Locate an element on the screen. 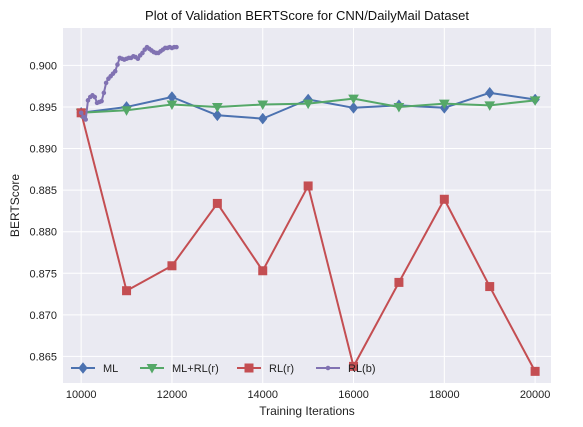  series-rl-b is located at coordinates (128, 83).